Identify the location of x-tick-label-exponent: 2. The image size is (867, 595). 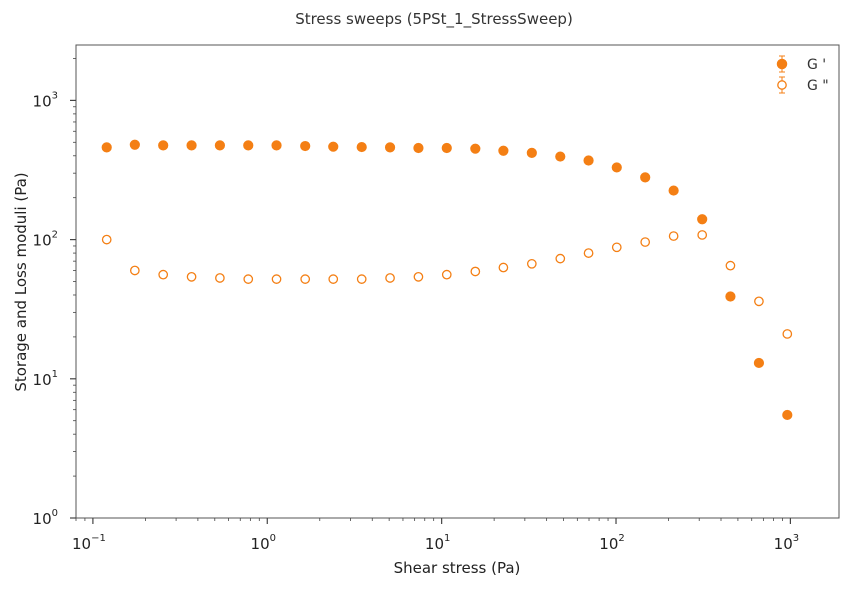
(621, 538).